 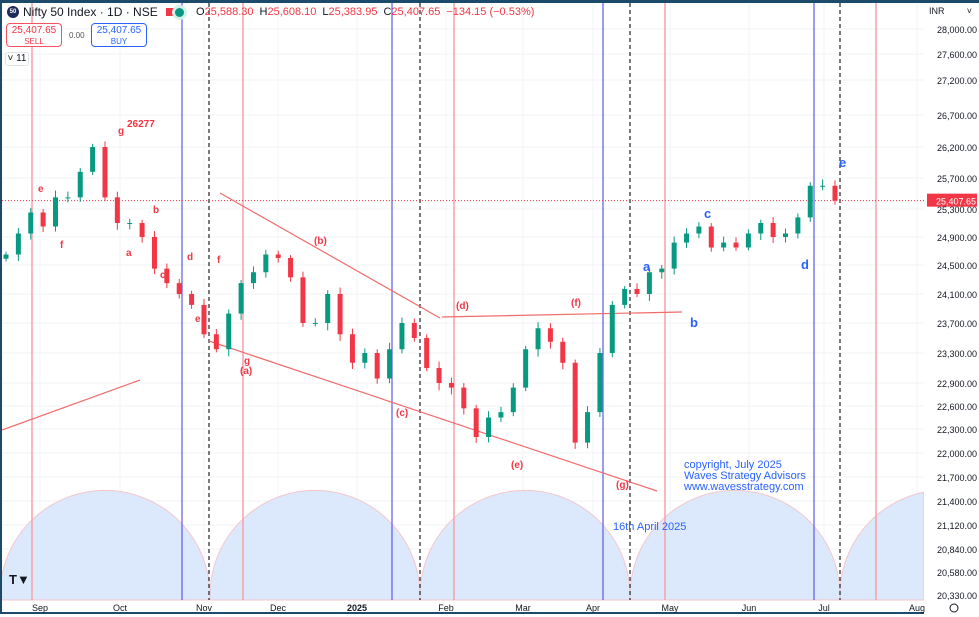 I want to click on wave-label: (f), so click(x=576, y=303).